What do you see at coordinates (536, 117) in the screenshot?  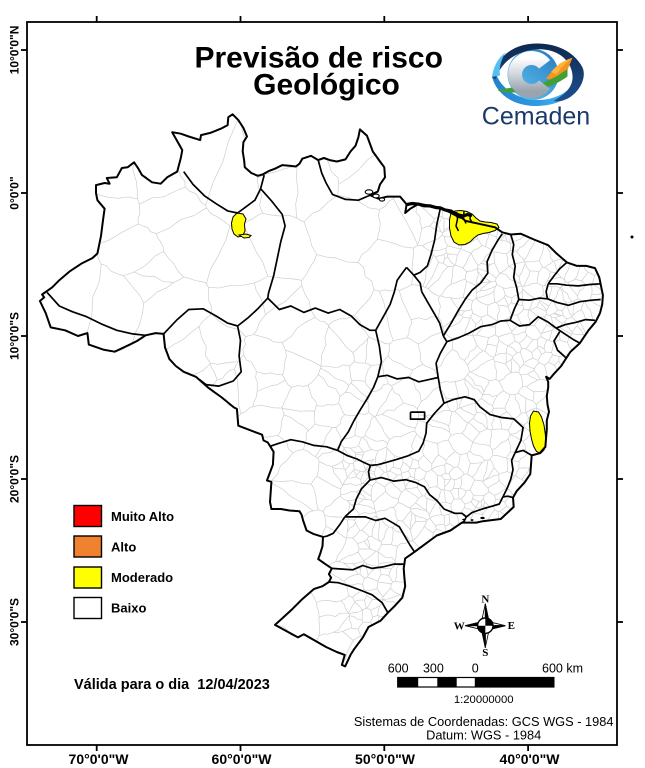 I see `svg-text: Cemaden` at bounding box center [536, 117].